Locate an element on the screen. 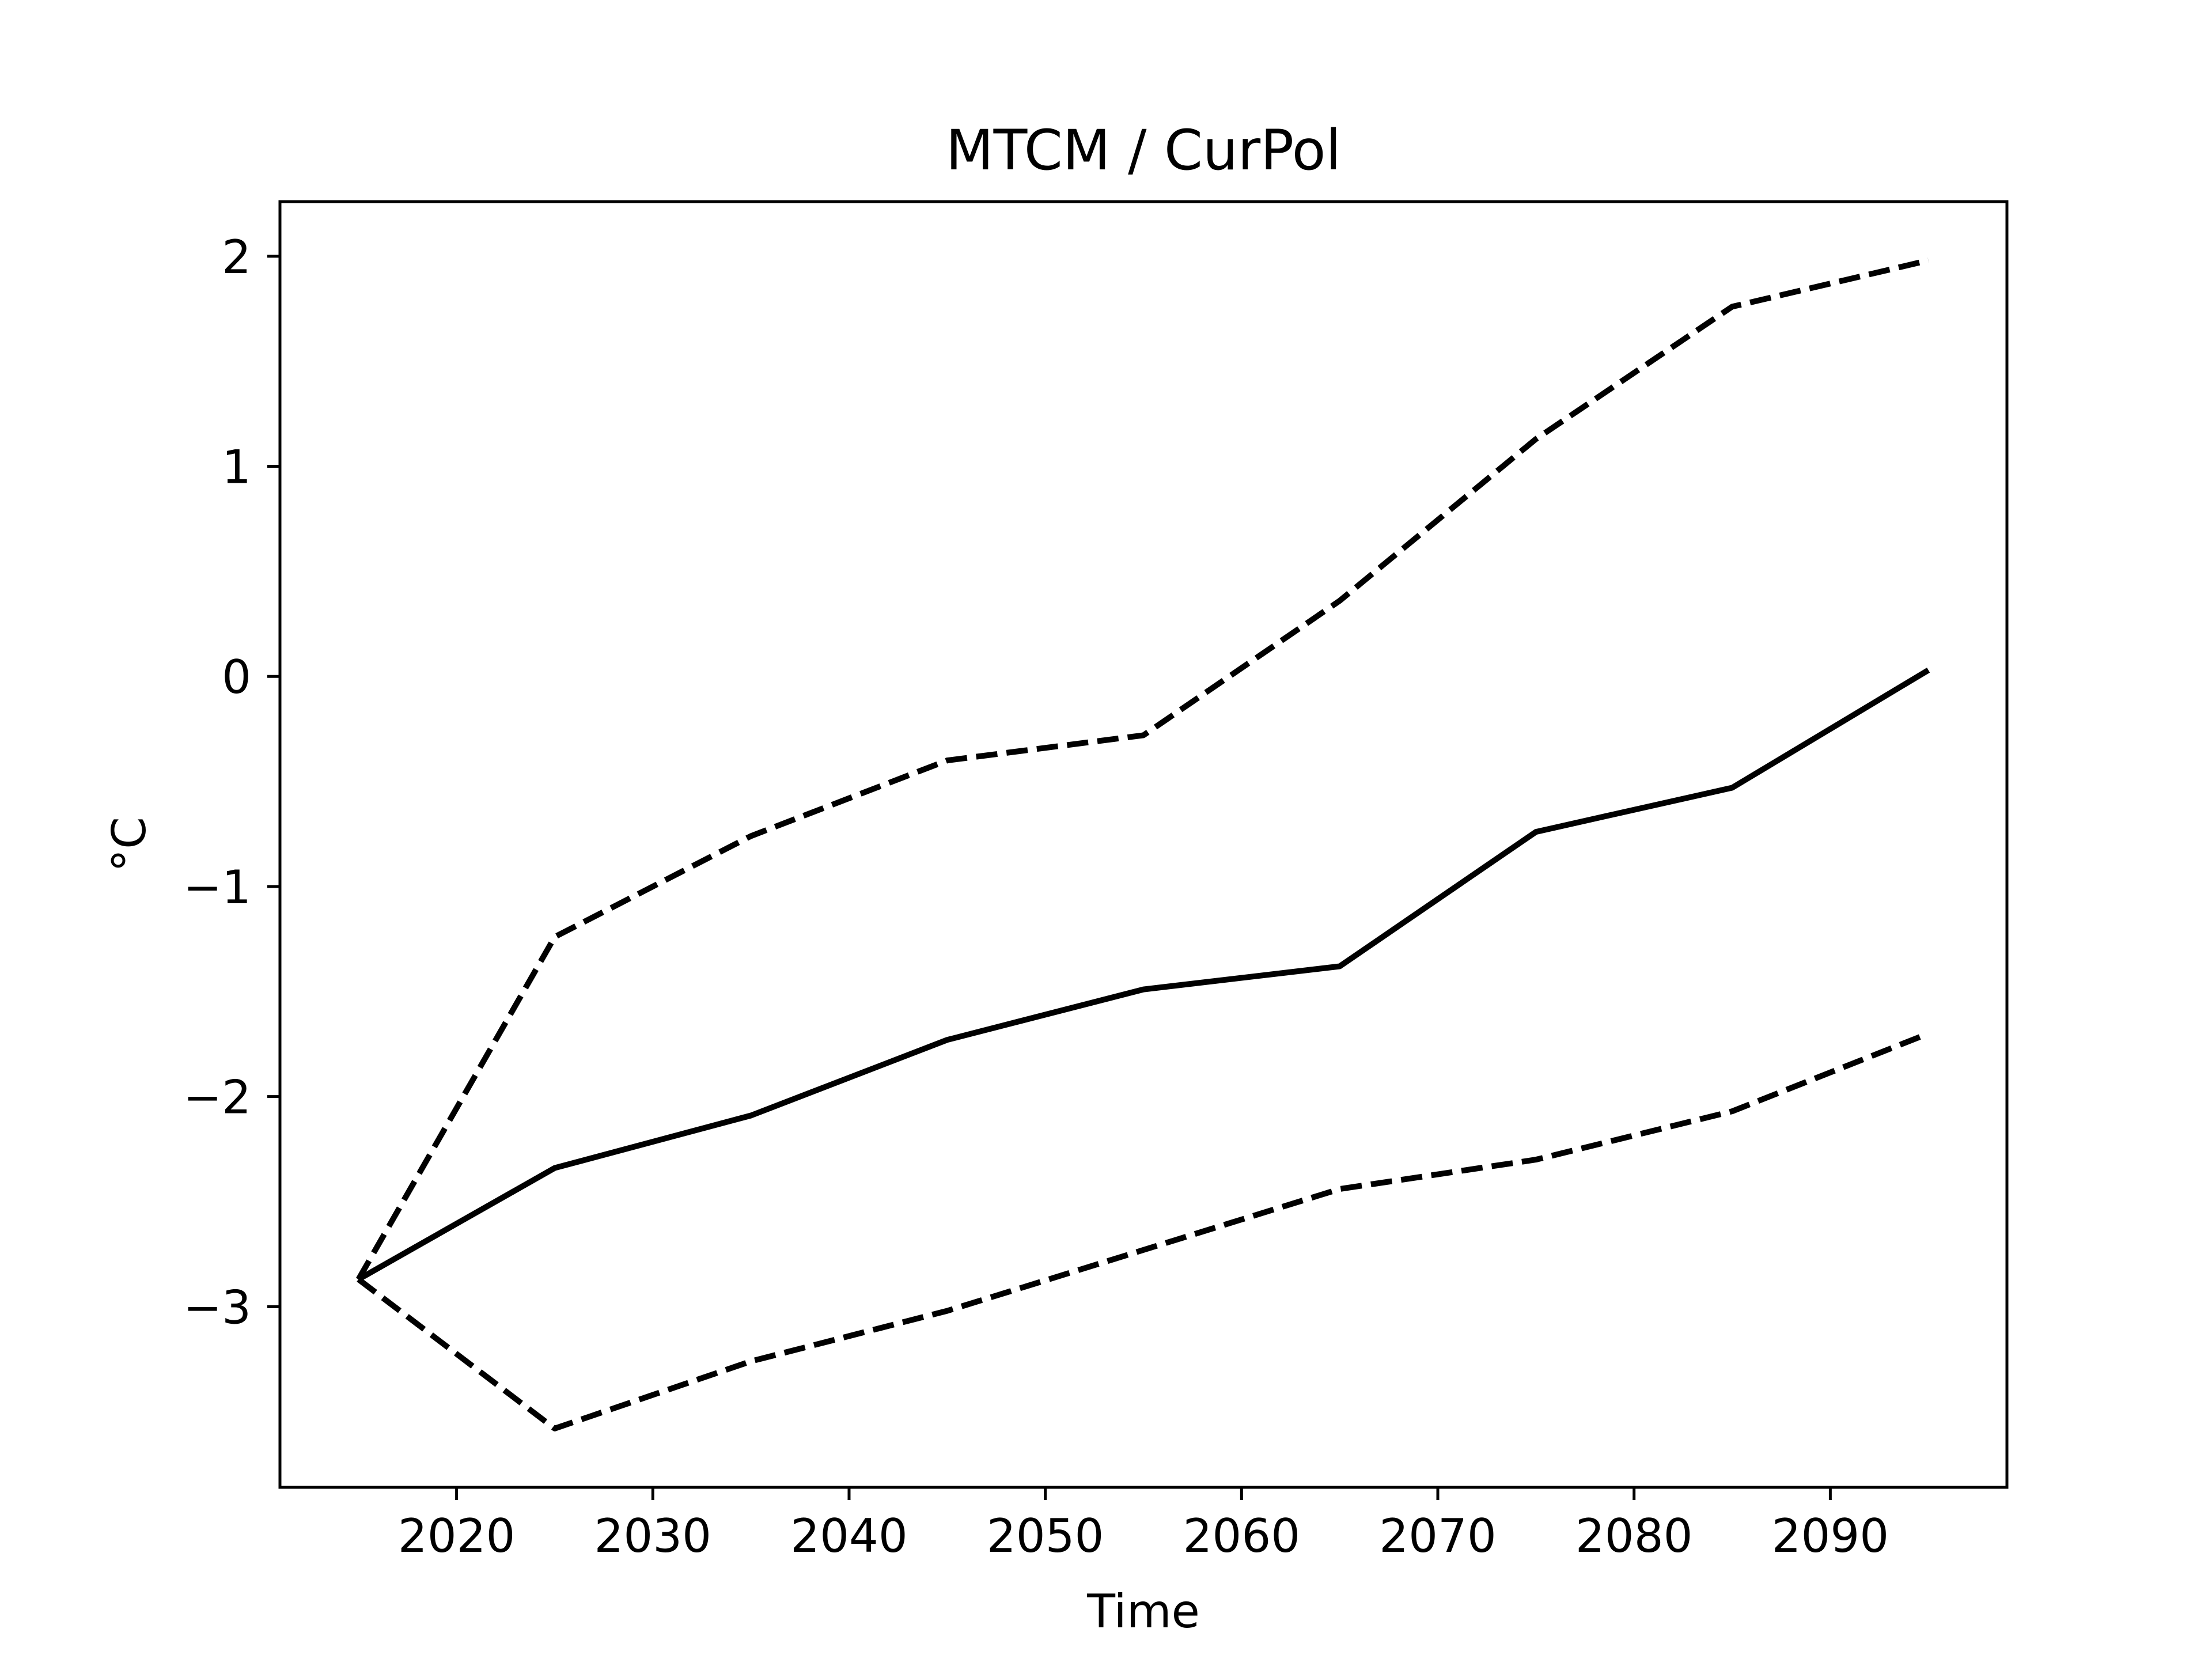 This screenshot has height=1659, width=2212. y-tick-label: 0 is located at coordinates (236, 677).